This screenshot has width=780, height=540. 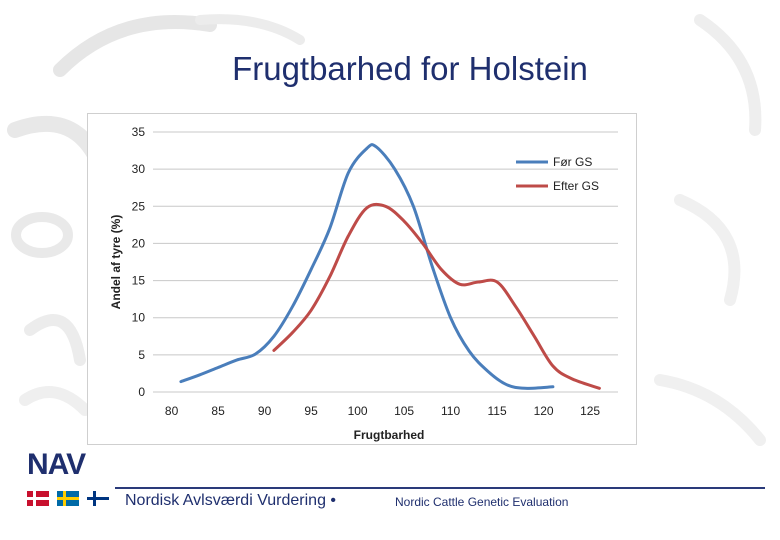 I want to click on x-tick-label-105: 105, so click(x=404, y=411).